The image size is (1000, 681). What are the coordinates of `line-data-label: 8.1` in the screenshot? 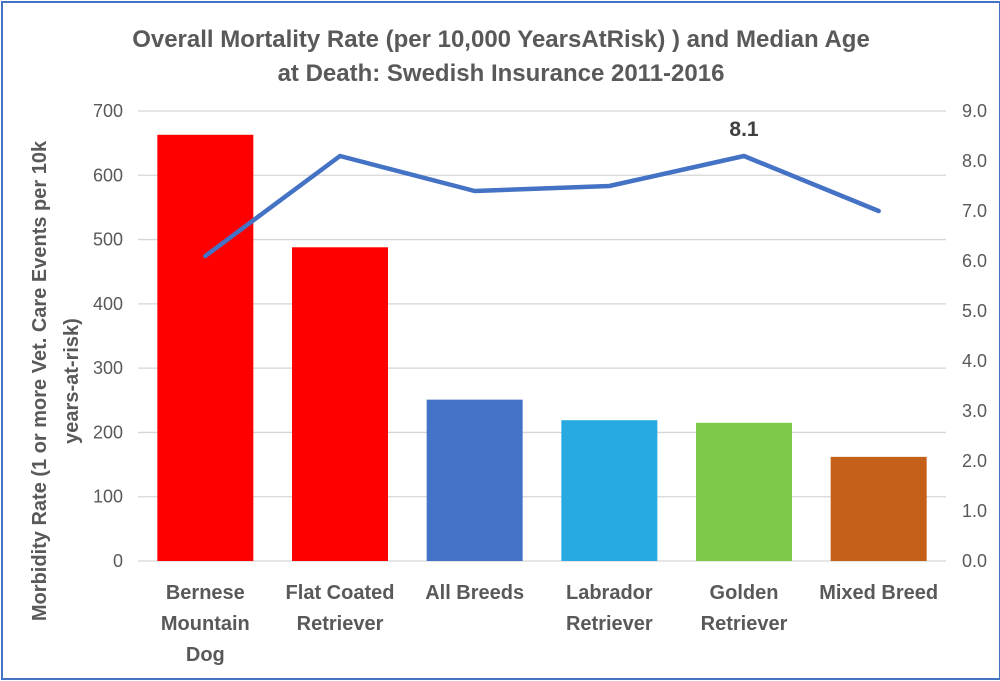 It's located at (744, 129).